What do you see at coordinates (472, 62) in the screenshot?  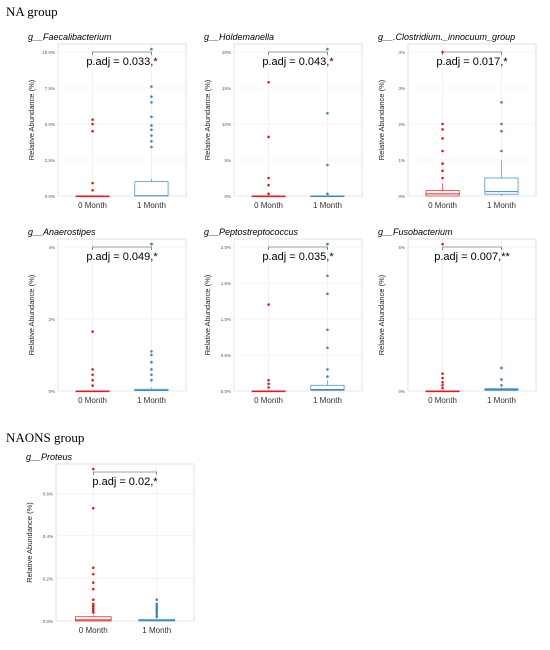 I see `p-value-annotation: p.adj = 0.017,*` at bounding box center [472, 62].